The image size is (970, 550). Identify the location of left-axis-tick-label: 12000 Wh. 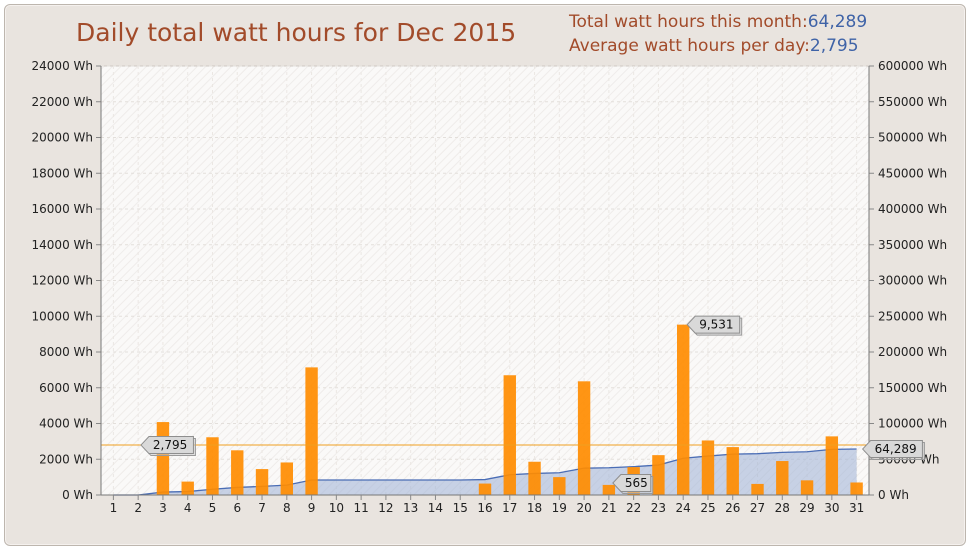
(62, 281).